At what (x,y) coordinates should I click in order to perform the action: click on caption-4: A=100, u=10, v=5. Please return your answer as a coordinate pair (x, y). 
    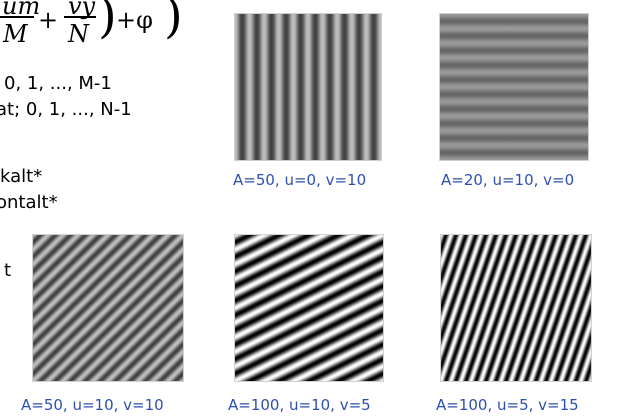
    Looking at the image, I should click on (299, 405).